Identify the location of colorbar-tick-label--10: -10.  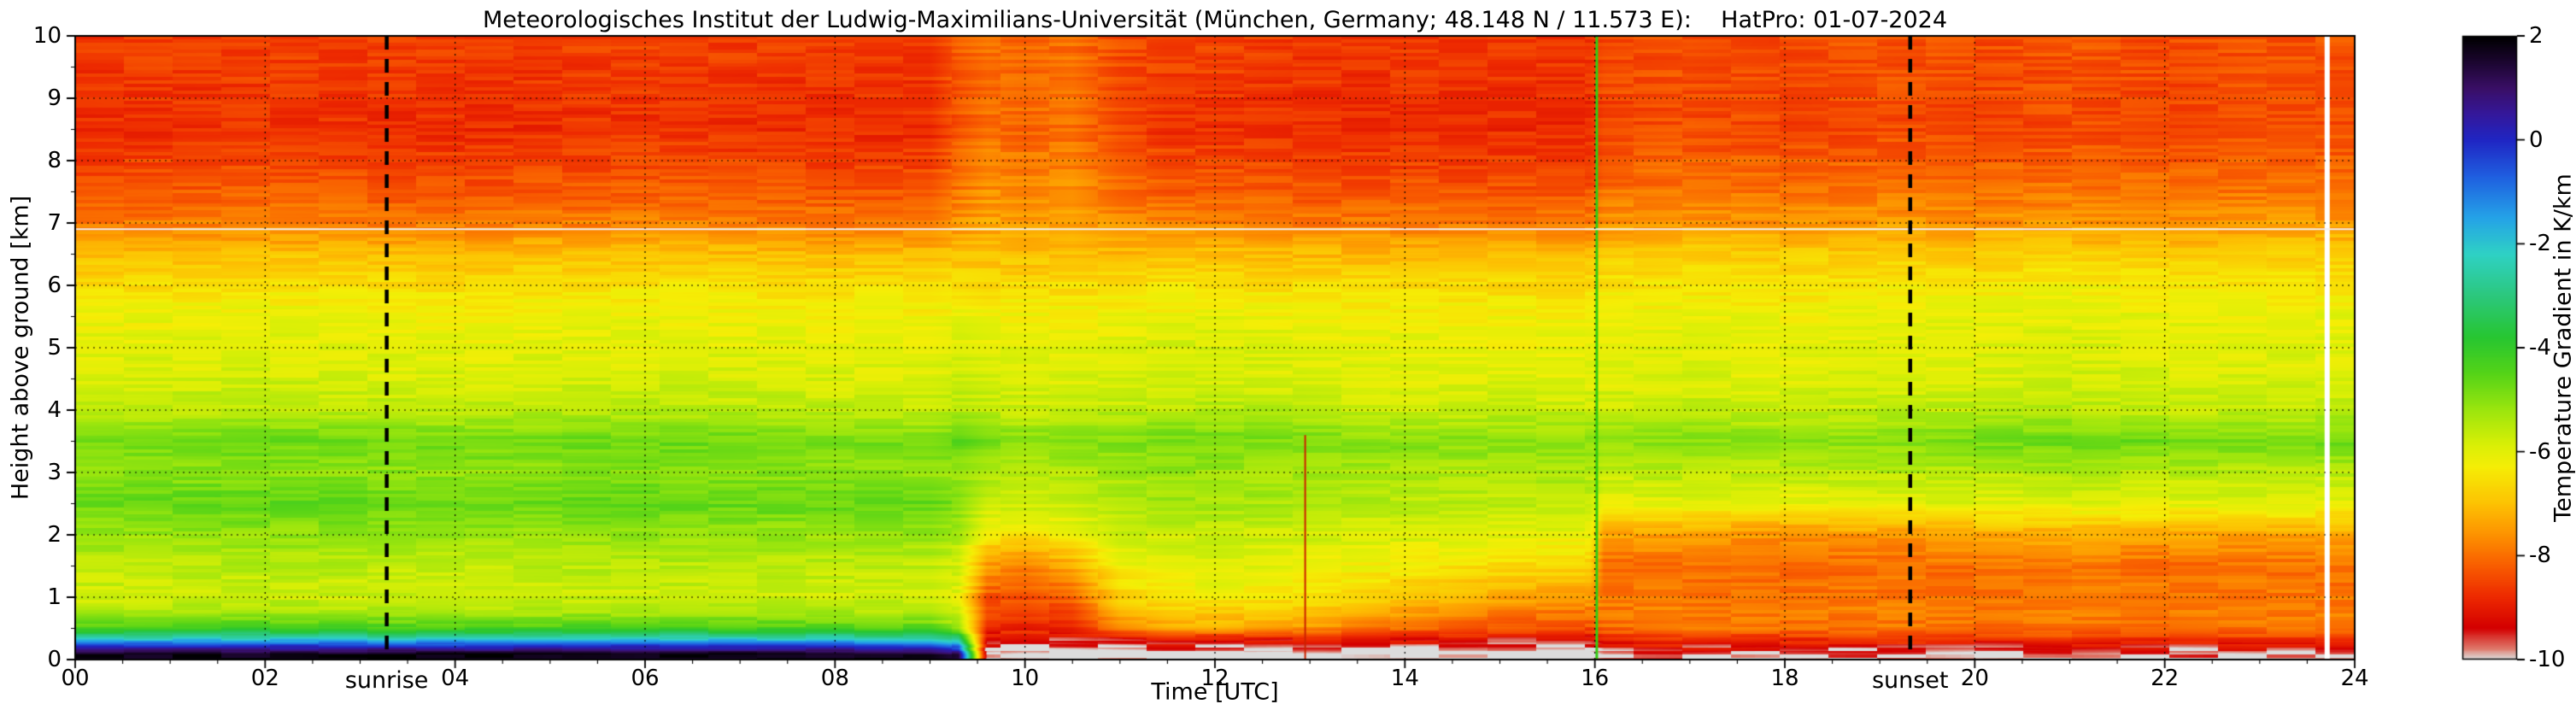
(2547, 659).